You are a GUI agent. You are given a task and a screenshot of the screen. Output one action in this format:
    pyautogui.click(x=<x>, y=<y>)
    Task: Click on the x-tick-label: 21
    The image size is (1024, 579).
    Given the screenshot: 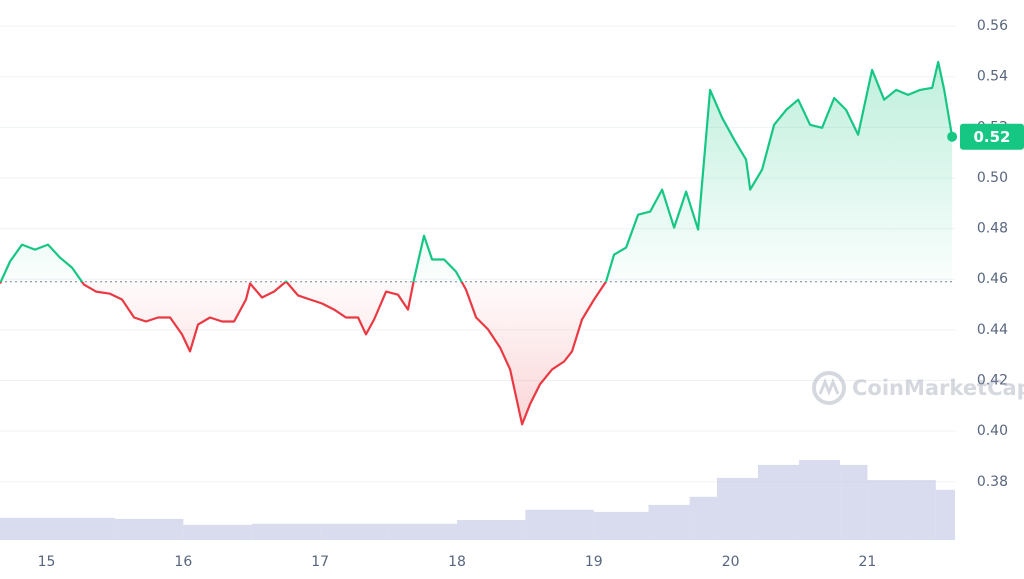 What is the action you would take?
    pyautogui.click(x=868, y=562)
    